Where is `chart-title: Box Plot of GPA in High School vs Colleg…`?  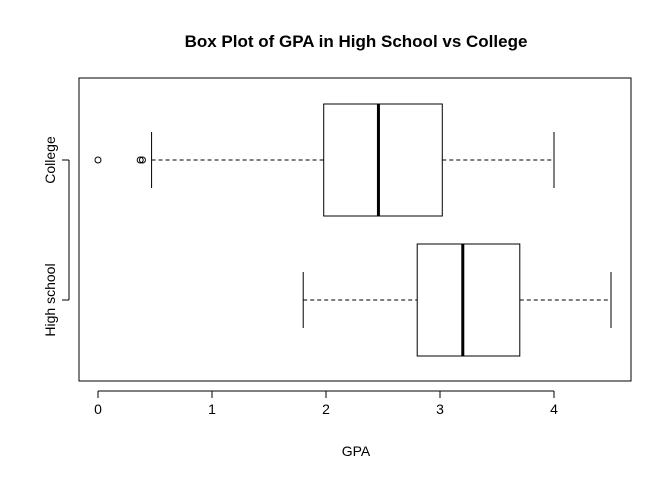
chart-title: Box Plot of GPA in High School vs Colleg… is located at coordinates (356, 41).